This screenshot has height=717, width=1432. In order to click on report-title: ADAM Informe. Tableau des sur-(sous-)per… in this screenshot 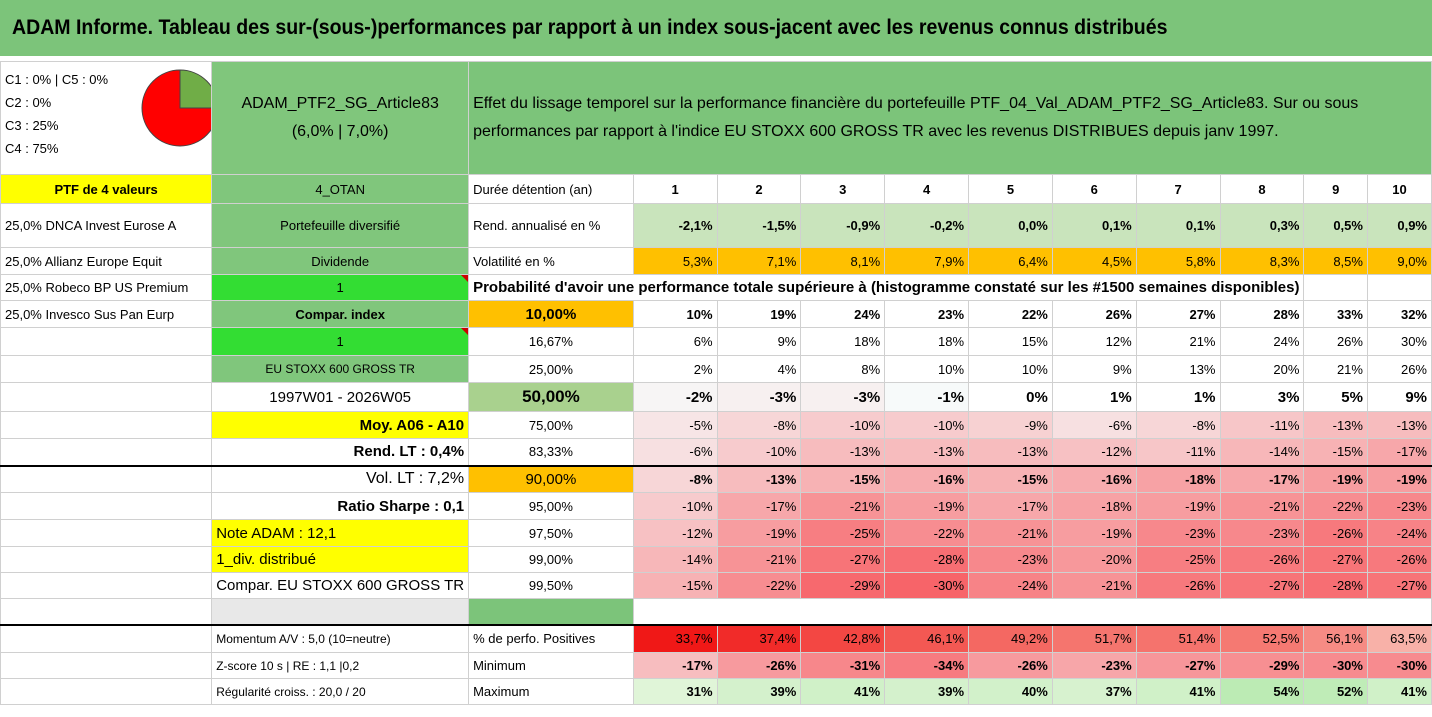, I will do `click(590, 27)`.